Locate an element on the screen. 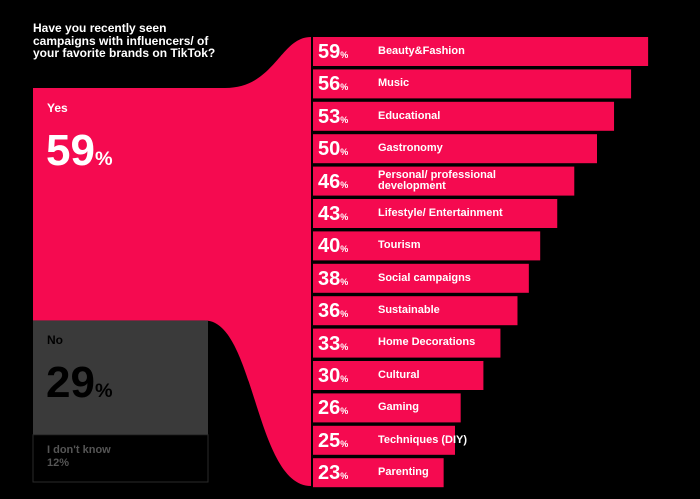  category-label: Lifestyle/ Entertainment is located at coordinates (440, 212).